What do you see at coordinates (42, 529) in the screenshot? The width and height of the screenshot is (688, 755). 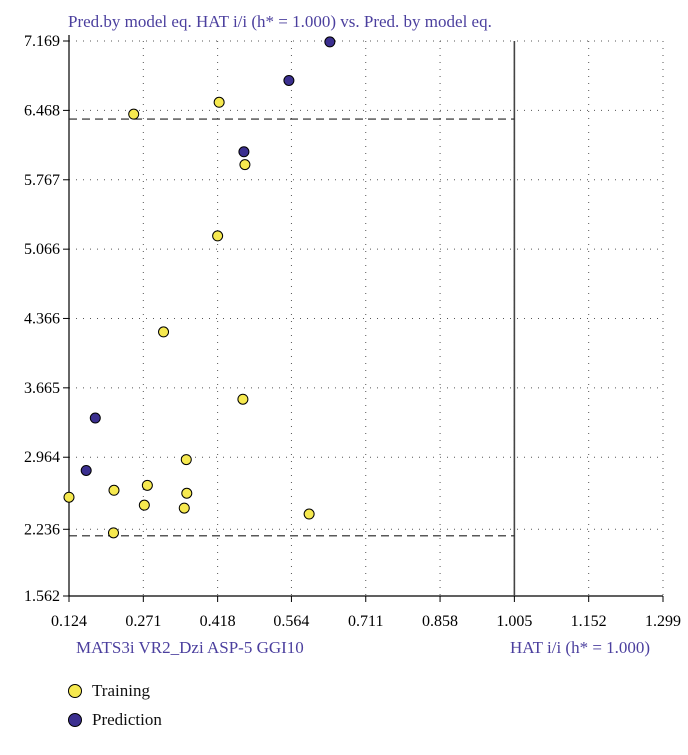 I see `y-tick-label: 2.236` at bounding box center [42, 529].